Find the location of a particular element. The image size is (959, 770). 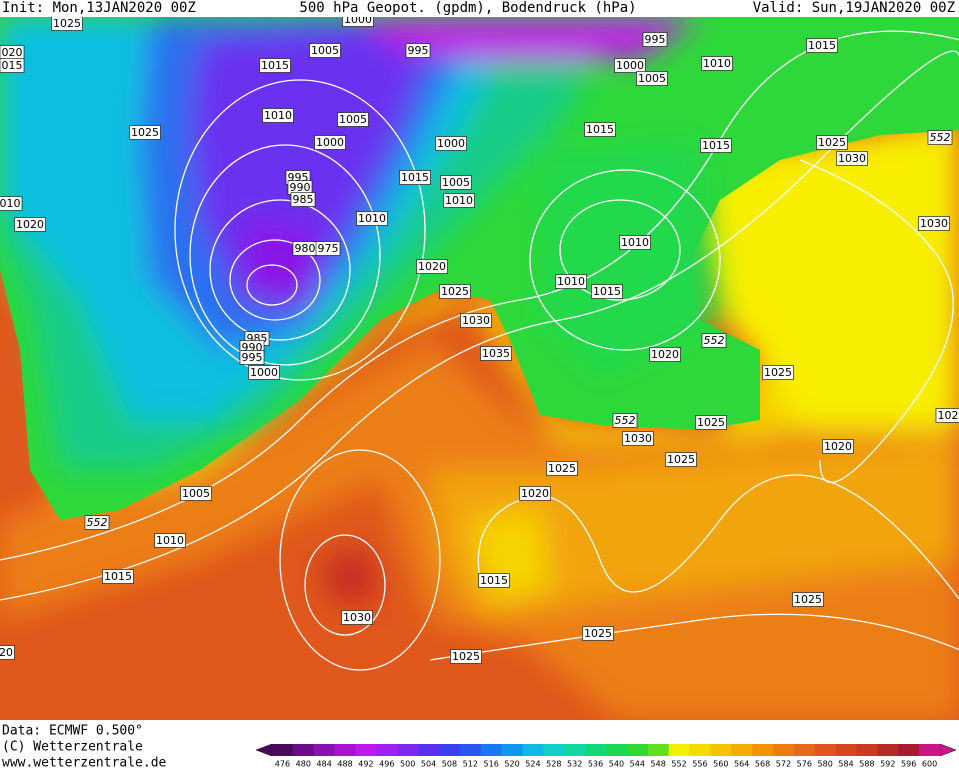

colorbar-label: 516 is located at coordinates (491, 764).